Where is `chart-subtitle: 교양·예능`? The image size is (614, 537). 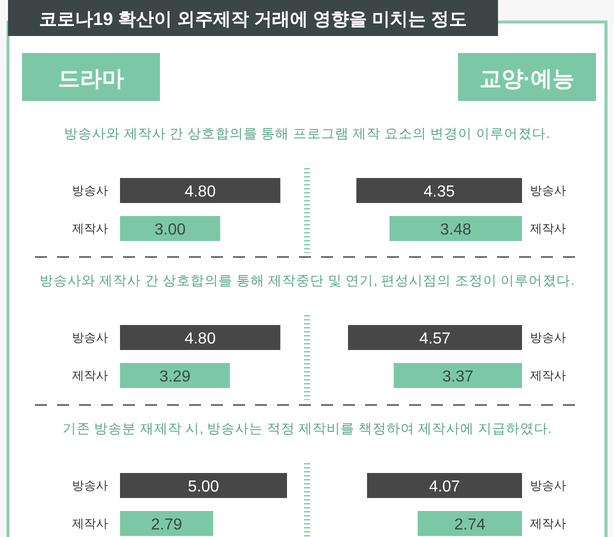
chart-subtitle: 교양·예능 is located at coordinates (527, 78).